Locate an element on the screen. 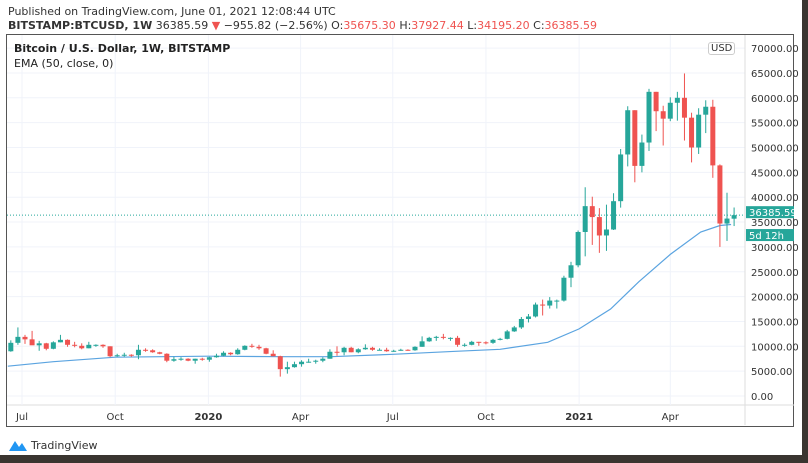  price-change: −955.82 (−2.56%) is located at coordinates (275, 25).